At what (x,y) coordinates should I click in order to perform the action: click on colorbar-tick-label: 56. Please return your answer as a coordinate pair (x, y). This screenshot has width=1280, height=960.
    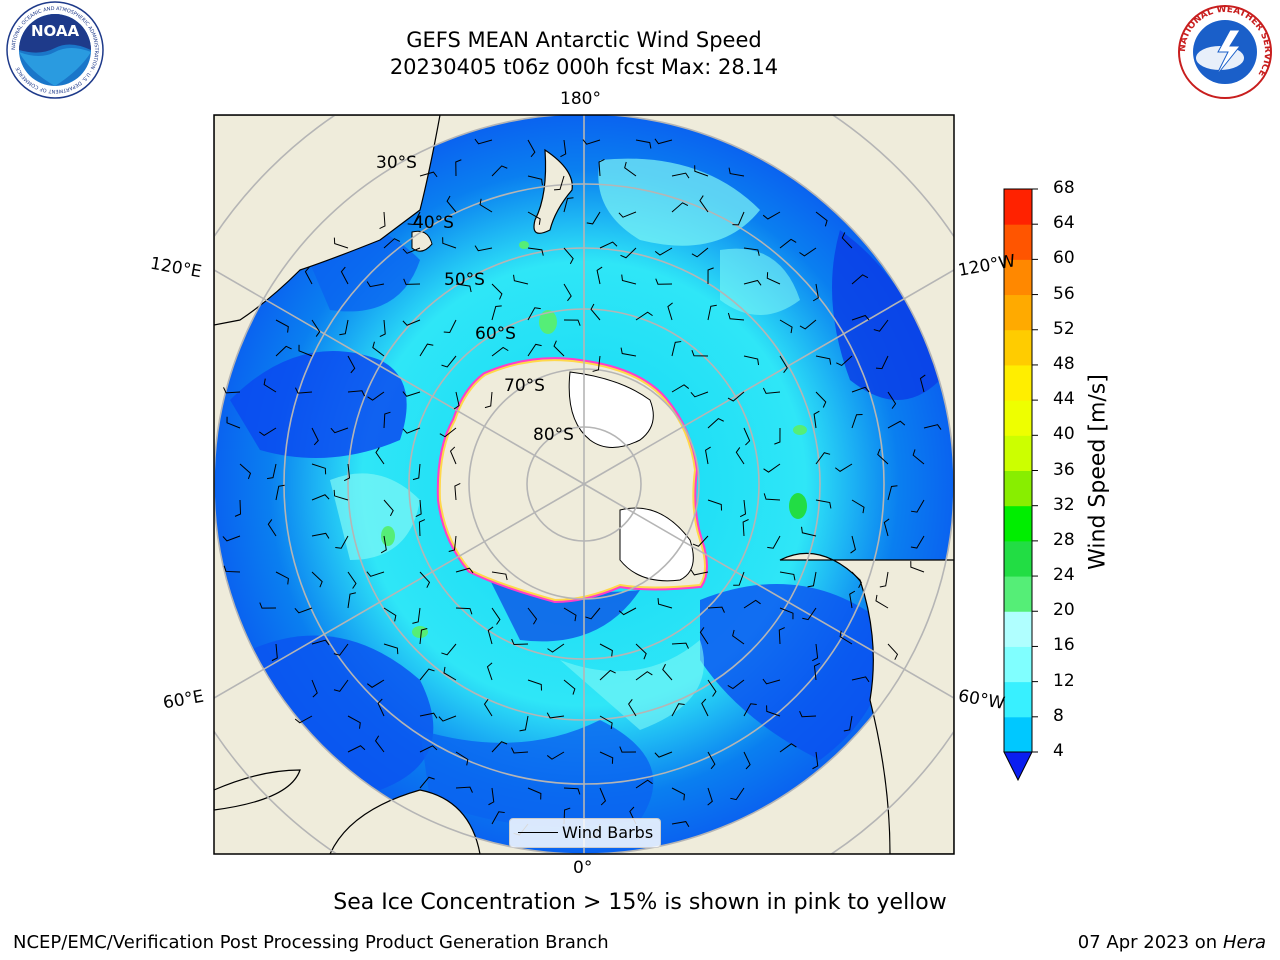
    Looking at the image, I should click on (1064, 293).